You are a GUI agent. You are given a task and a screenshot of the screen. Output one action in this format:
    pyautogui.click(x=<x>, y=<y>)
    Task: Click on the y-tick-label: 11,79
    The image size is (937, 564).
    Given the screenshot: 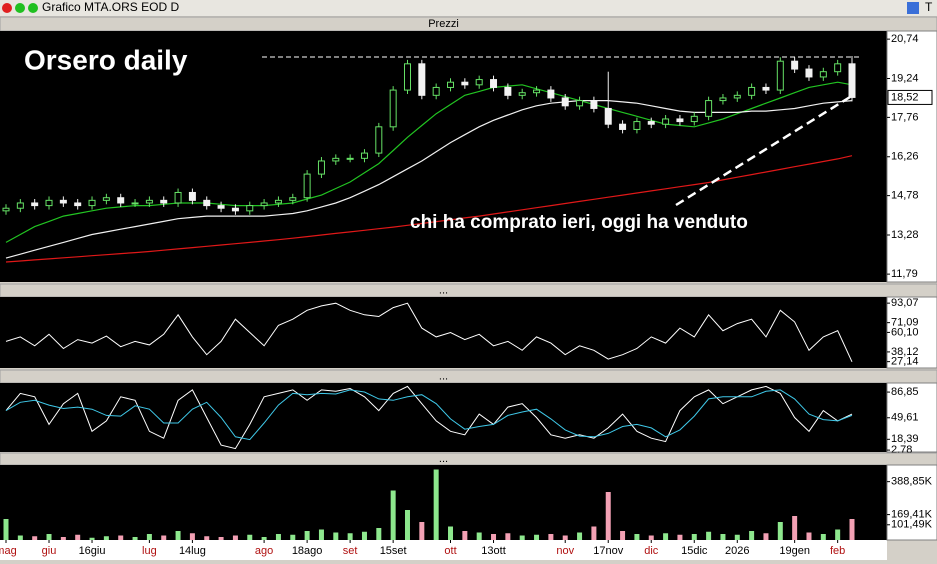 What is the action you would take?
    pyautogui.click(x=904, y=274)
    